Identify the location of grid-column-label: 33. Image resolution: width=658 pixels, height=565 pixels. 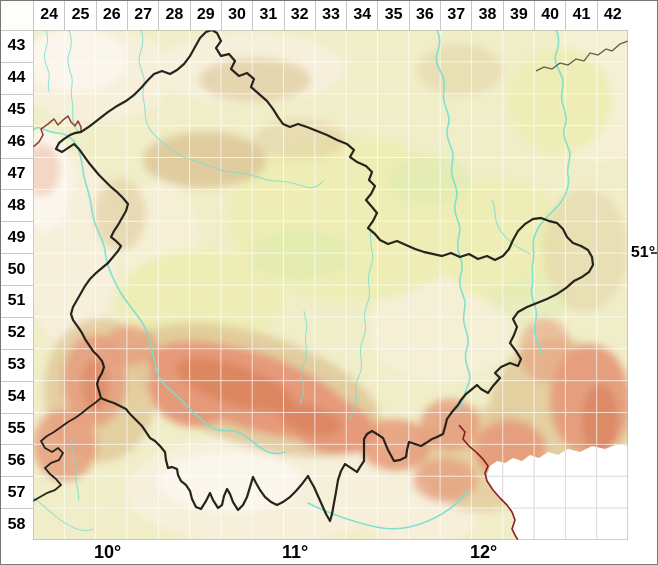
(330, 15).